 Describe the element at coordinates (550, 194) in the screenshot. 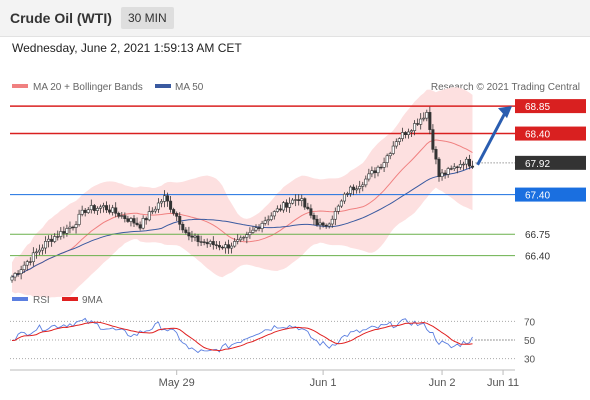

I see `pivot-level-box` at that location.